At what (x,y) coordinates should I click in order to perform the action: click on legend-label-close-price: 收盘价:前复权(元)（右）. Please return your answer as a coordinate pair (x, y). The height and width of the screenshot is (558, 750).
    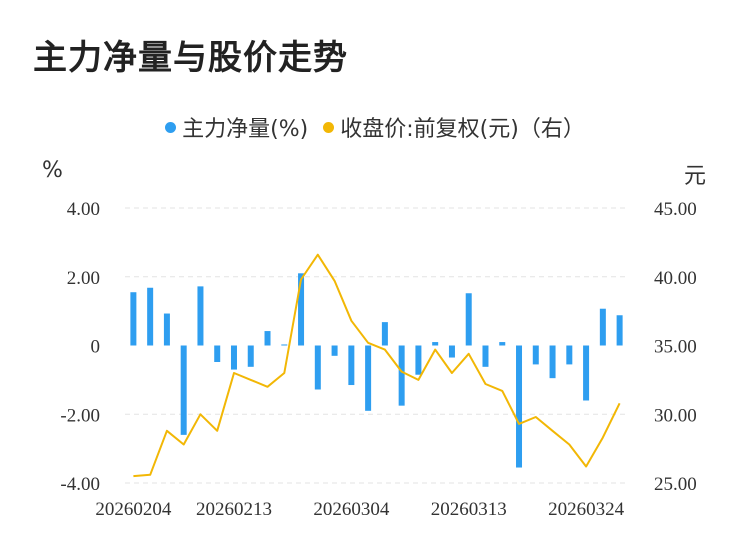
    Looking at the image, I should click on (462, 129).